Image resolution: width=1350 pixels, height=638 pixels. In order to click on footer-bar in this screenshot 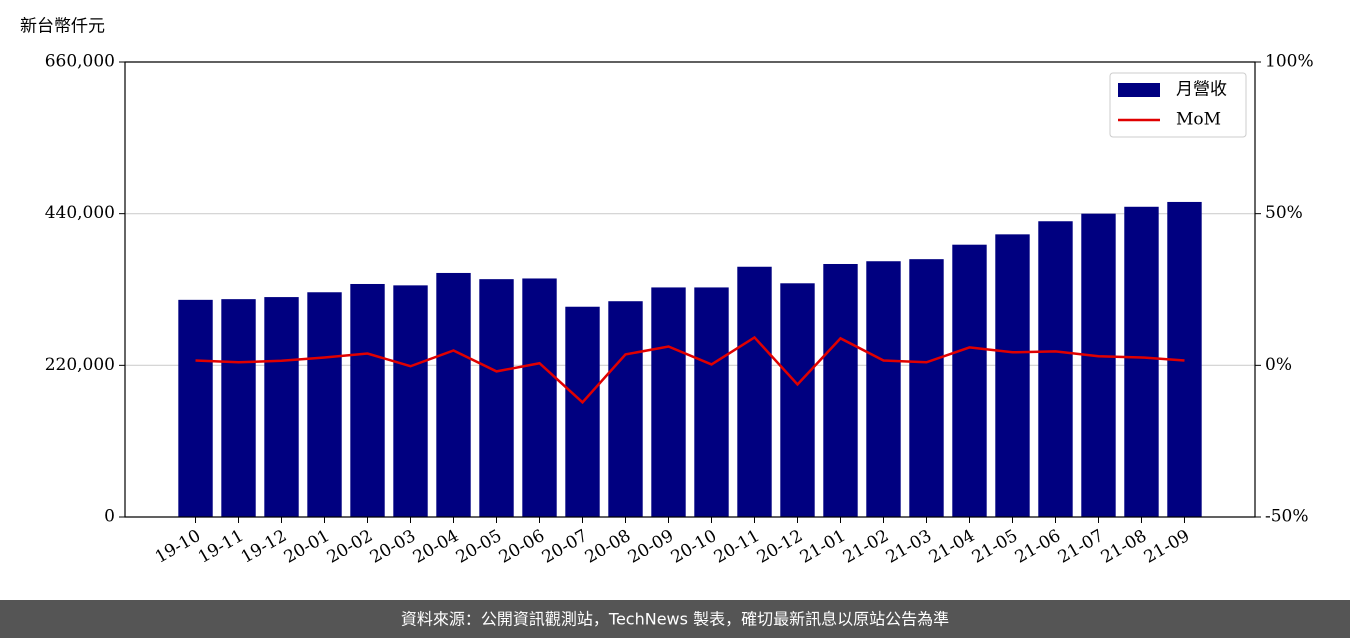, I will do `click(675, 619)`.